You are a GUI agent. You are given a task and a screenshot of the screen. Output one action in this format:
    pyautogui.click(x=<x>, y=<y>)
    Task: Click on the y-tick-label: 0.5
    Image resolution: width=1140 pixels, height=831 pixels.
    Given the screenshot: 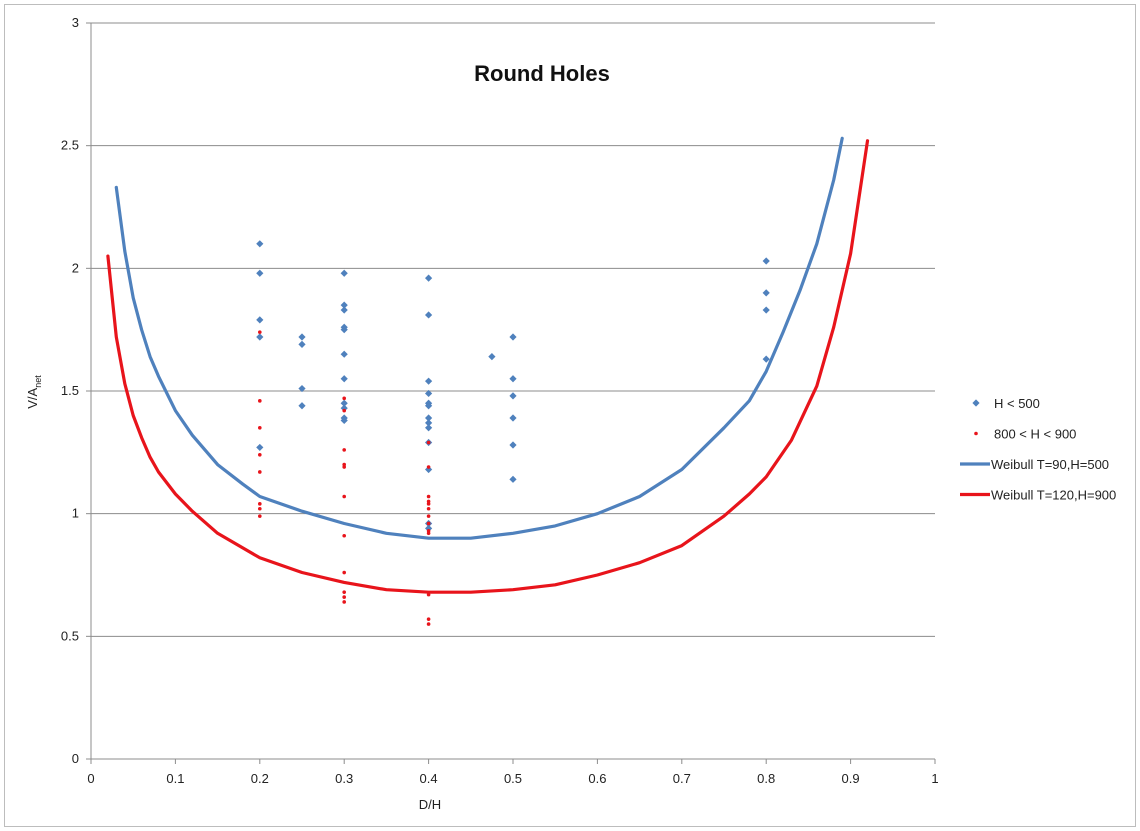 What is the action you would take?
    pyautogui.click(x=70, y=635)
    